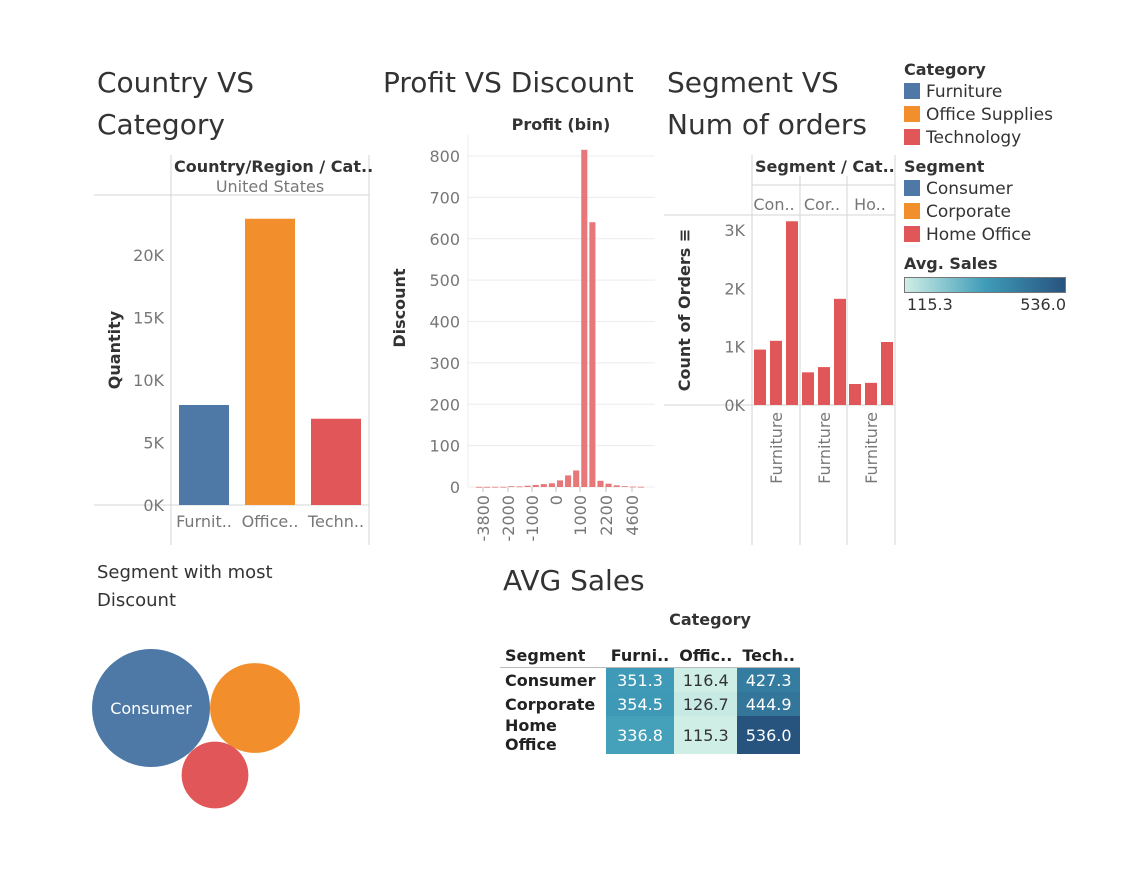  Describe the element at coordinates (185, 572) in the screenshot. I see `title-line-1: Segment with most` at that location.